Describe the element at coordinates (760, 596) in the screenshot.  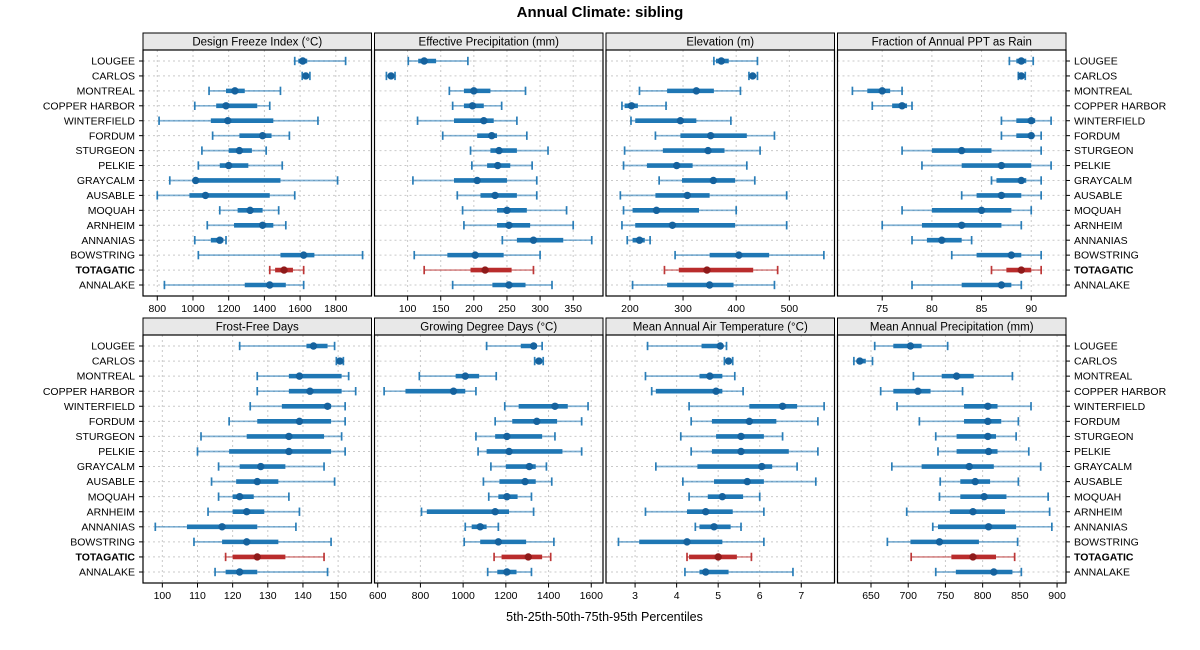
I see `x-tick-label: 6` at that location.